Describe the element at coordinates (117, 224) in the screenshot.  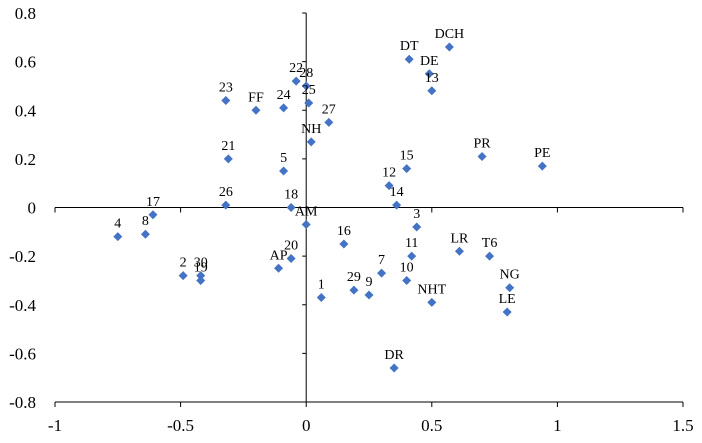
I see `data-point-label: 4` at that location.